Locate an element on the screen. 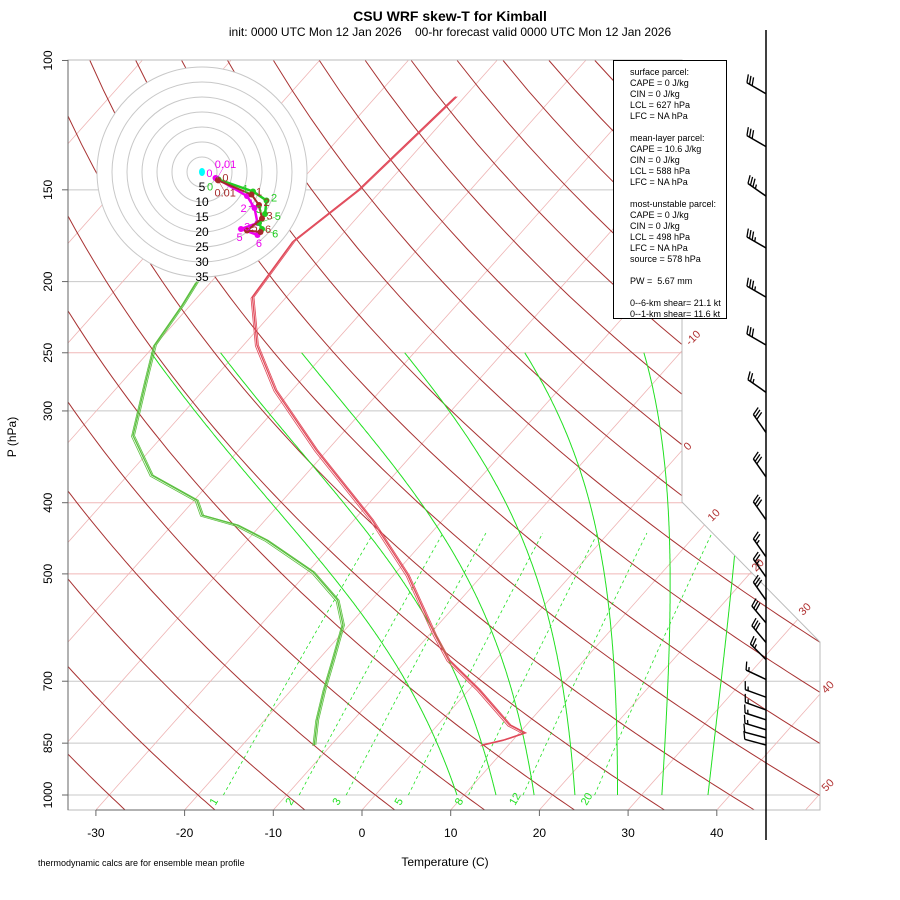 The height and width of the screenshot is (900, 900). y-tick-label: 200 is located at coordinates (48, 281).